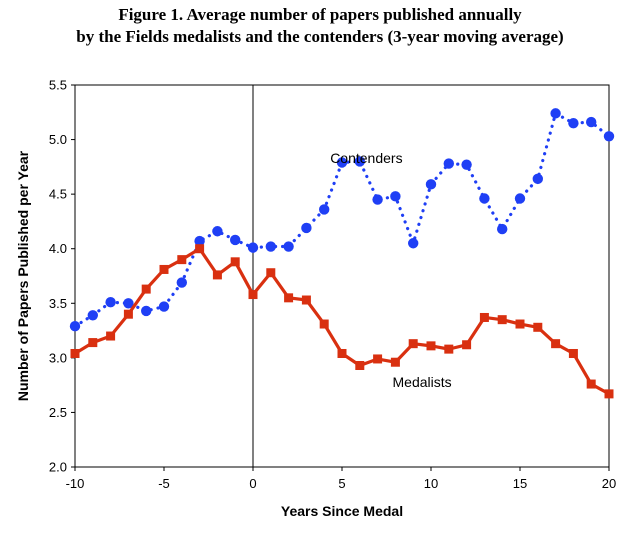  I want to click on labels-layer: Contenders Medalists, so click(390, 270).